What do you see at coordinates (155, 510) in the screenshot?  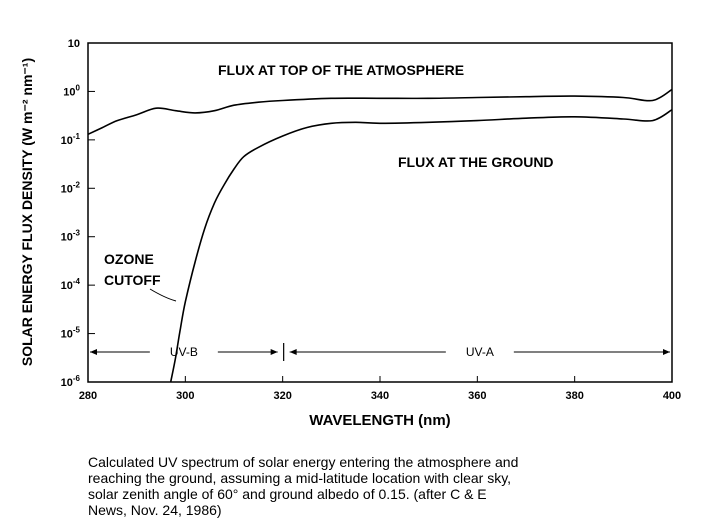 I see `caption-line-4: News, Nov. 24, 1986)` at bounding box center [155, 510].